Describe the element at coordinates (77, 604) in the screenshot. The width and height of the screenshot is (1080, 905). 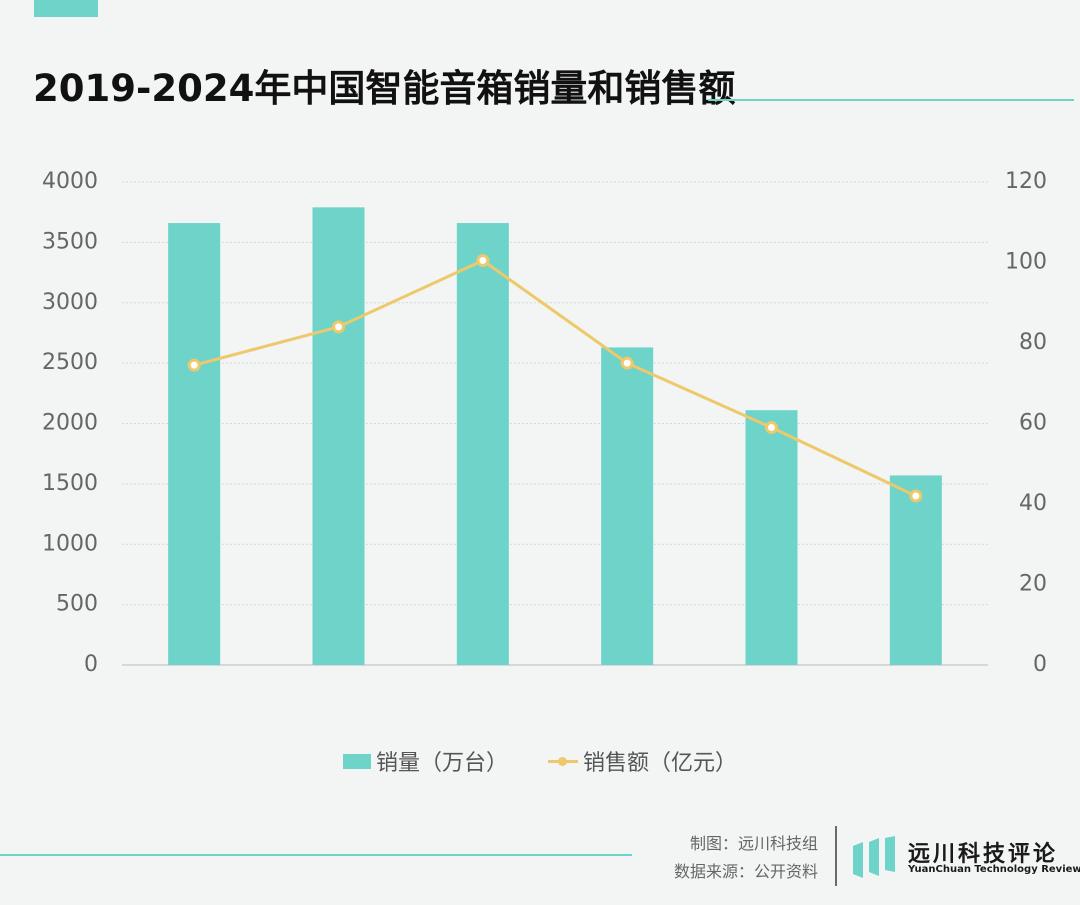
I see `y-left-tick-label: 500` at that location.